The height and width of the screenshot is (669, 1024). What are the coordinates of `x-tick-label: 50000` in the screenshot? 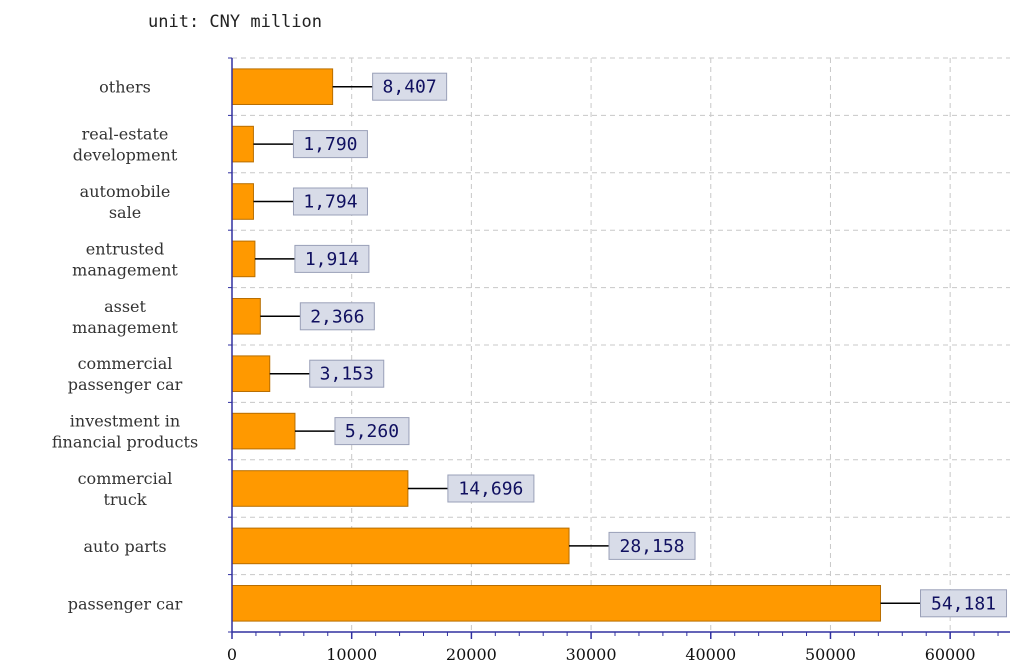 It's located at (830, 654).